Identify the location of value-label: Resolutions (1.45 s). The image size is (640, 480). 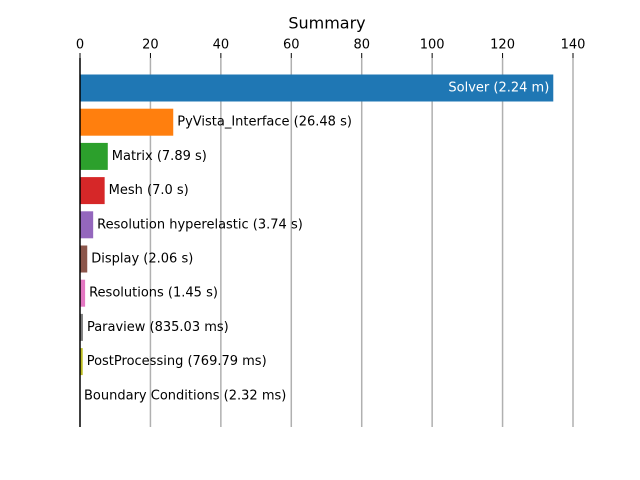
(153, 293).